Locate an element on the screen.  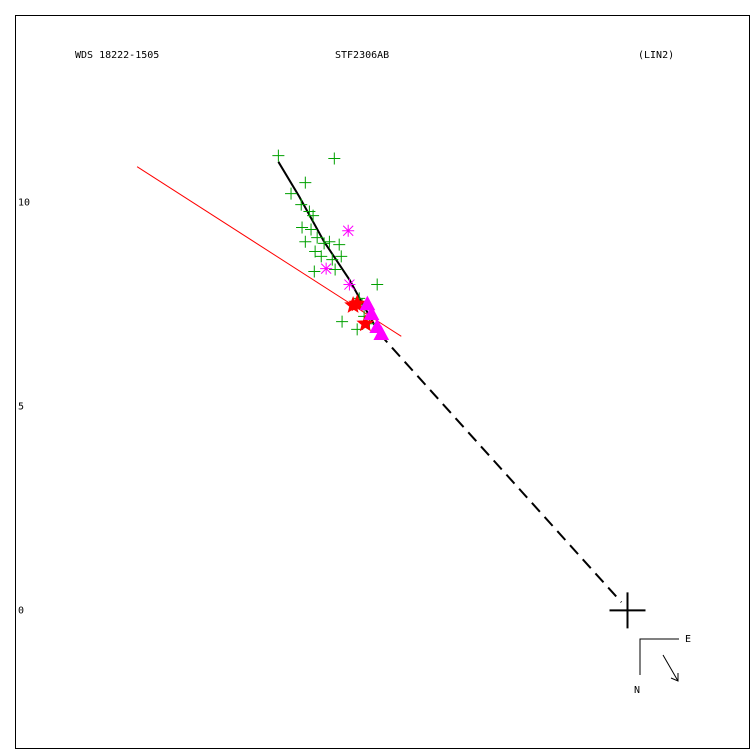
y-tick-label: 0 is located at coordinates (21, 610).